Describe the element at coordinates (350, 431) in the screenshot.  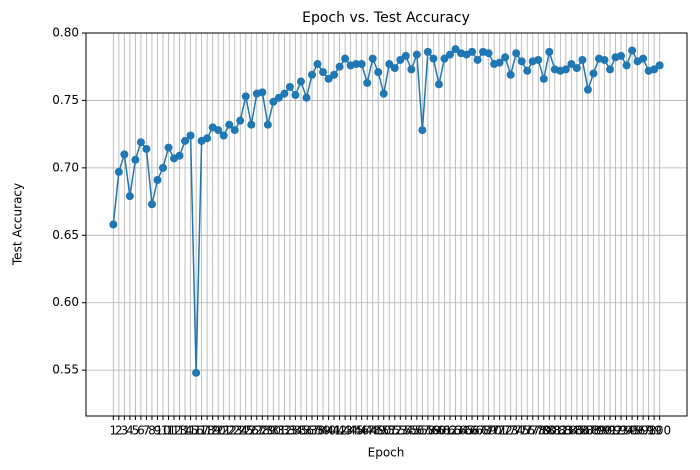
I see `x-tick-label: 44` at that location.